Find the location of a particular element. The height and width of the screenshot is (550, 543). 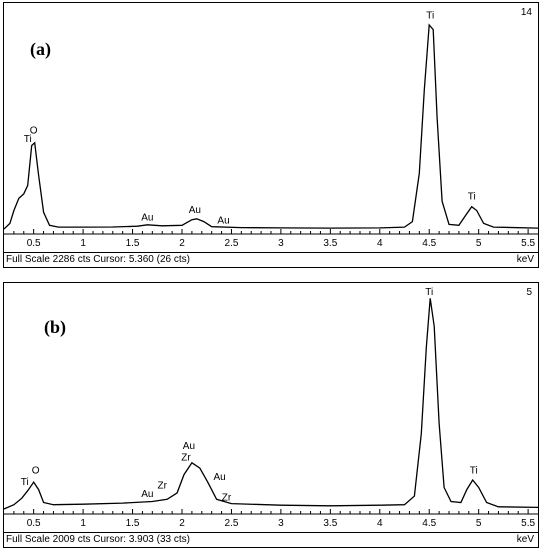

panel-label: (a) is located at coordinates (40, 49).